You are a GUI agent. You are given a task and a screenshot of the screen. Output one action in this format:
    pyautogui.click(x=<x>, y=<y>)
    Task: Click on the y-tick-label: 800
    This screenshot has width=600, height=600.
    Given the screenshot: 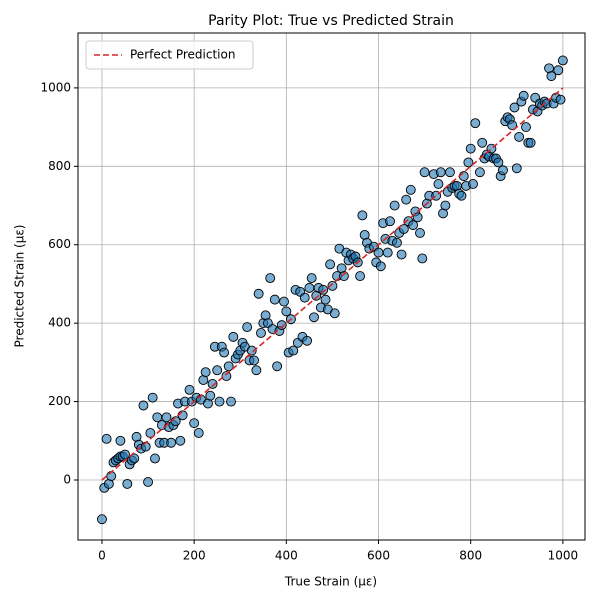 What is the action you would take?
    pyautogui.click(x=59, y=166)
    